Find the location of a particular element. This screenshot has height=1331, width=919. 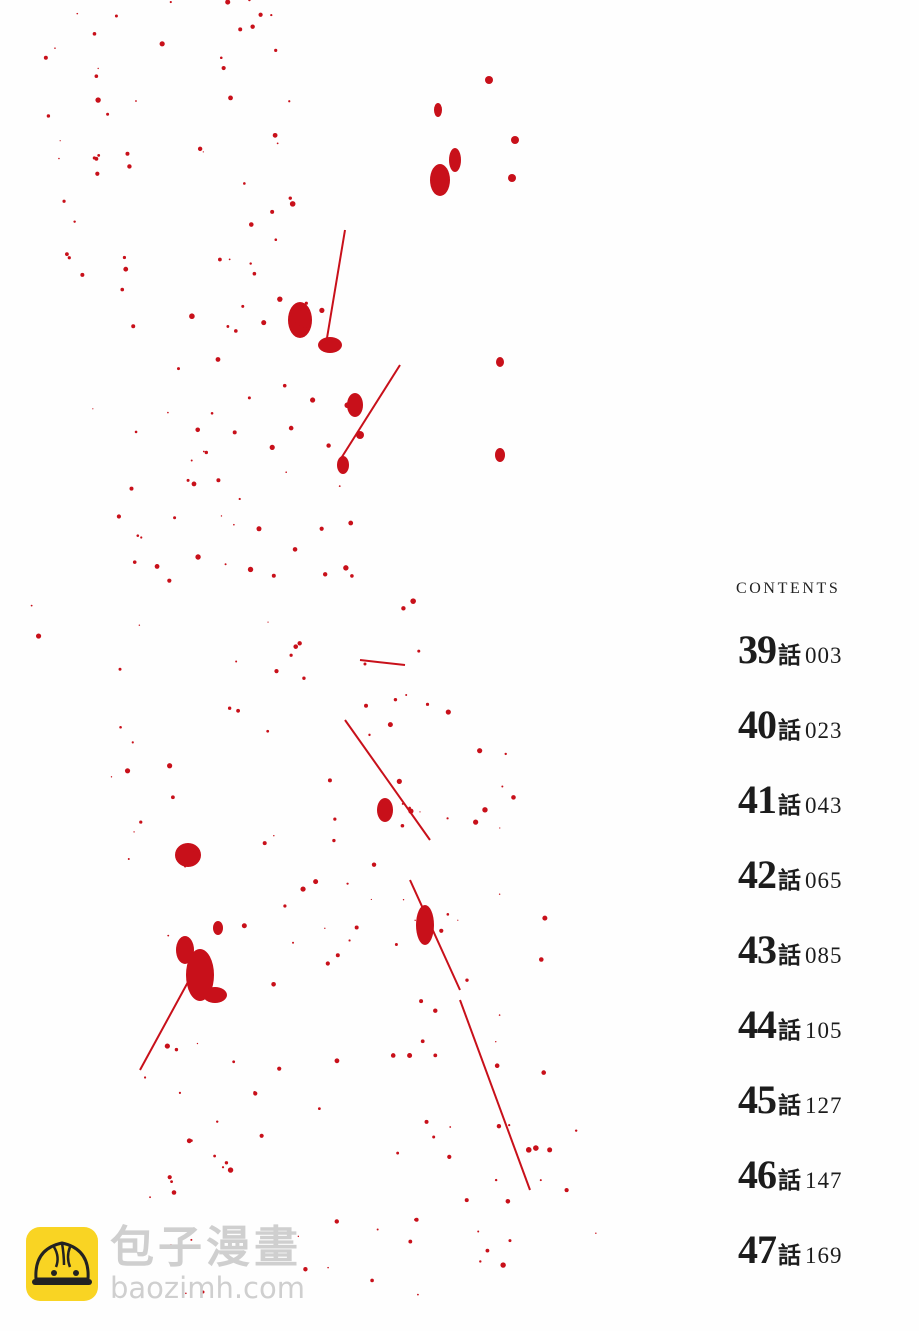

toc-entry: 46 話 147 is located at coordinates (790, 1188).